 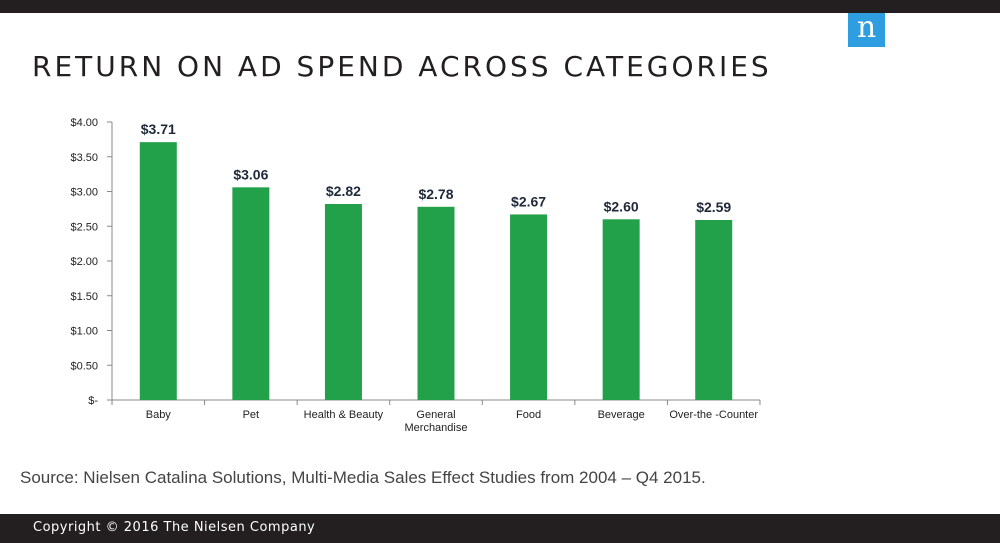 I want to click on x-tick-label: Food, so click(x=528, y=415).